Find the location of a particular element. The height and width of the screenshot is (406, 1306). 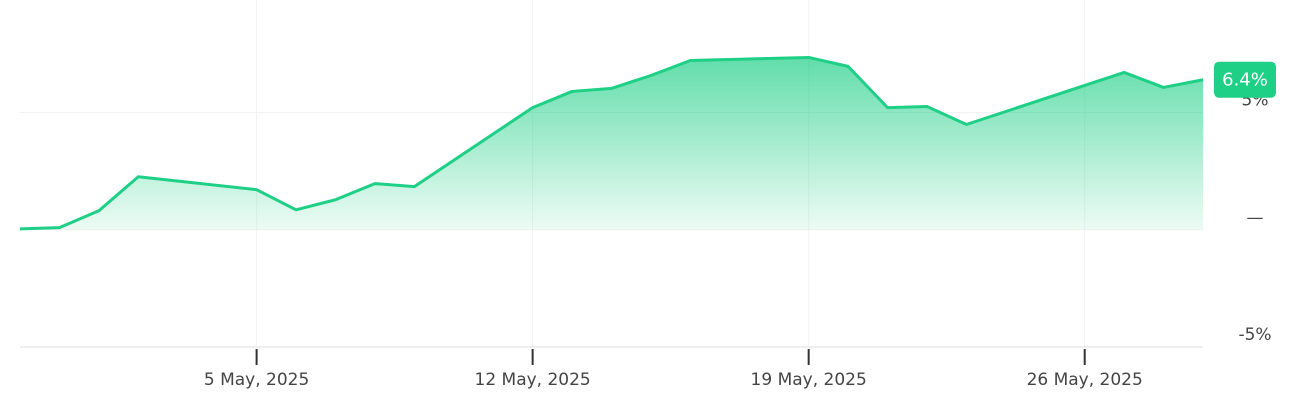

value-label: 6.4% is located at coordinates (1245, 80).